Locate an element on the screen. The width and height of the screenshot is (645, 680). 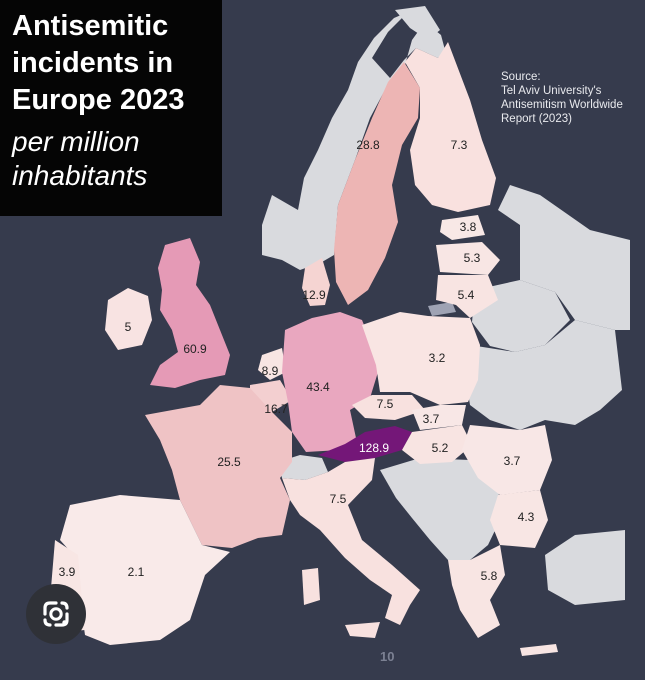
source-line-2: Antisemitism Worldwide is located at coordinates (562, 105).